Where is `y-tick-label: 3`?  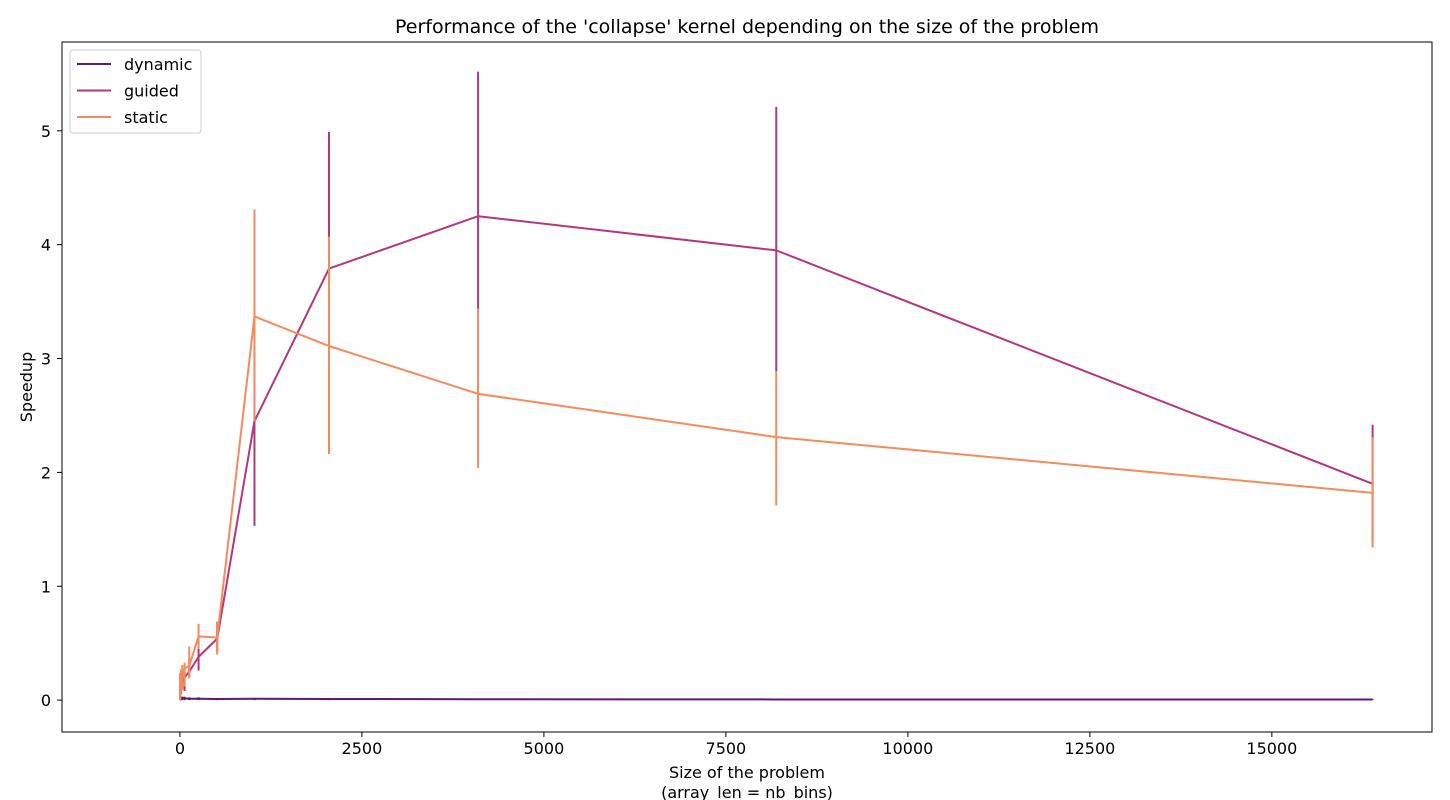 y-tick-label: 3 is located at coordinates (46, 359).